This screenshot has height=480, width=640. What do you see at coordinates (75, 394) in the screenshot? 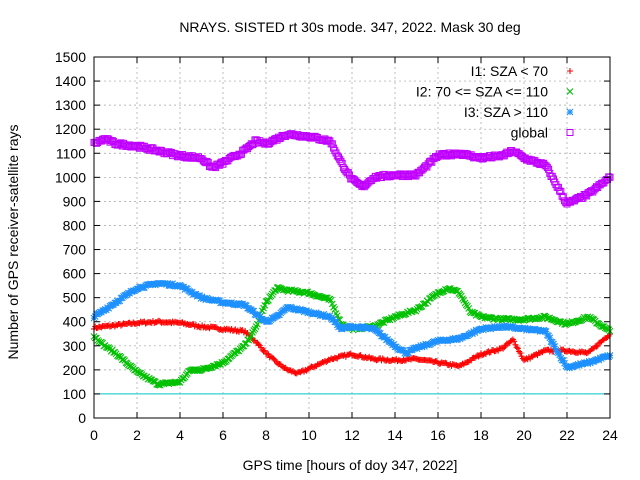
I see `y-tick-label: 100` at bounding box center [75, 394].